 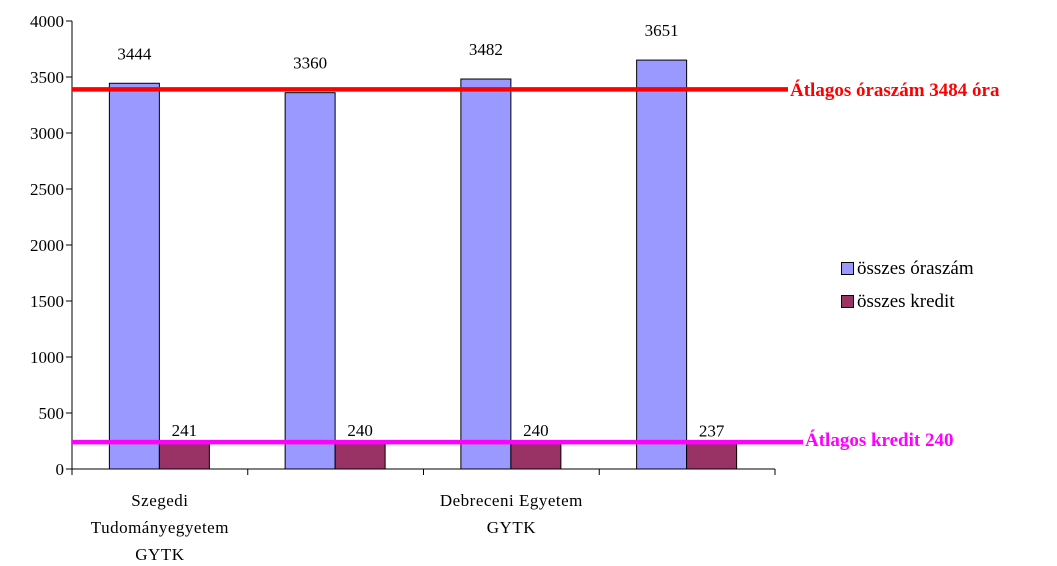 I want to click on y-tick-label: 4000, so click(x=47, y=21).